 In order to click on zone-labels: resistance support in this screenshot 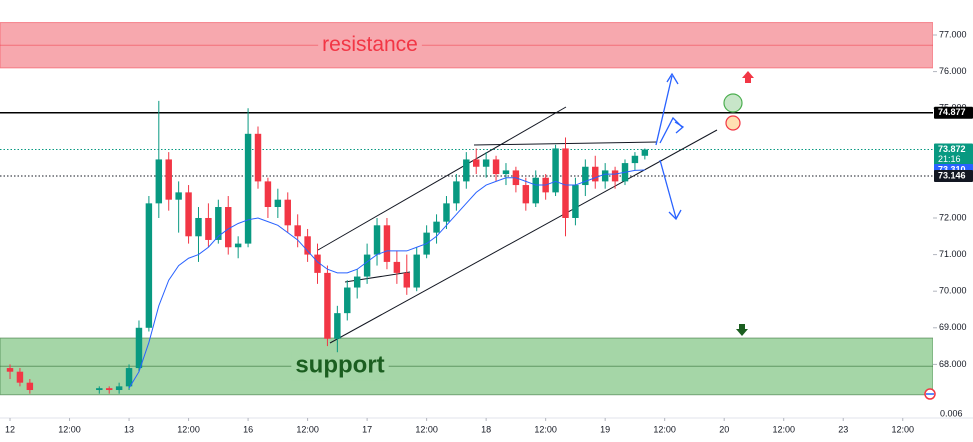, I will do `click(356, 206)`.